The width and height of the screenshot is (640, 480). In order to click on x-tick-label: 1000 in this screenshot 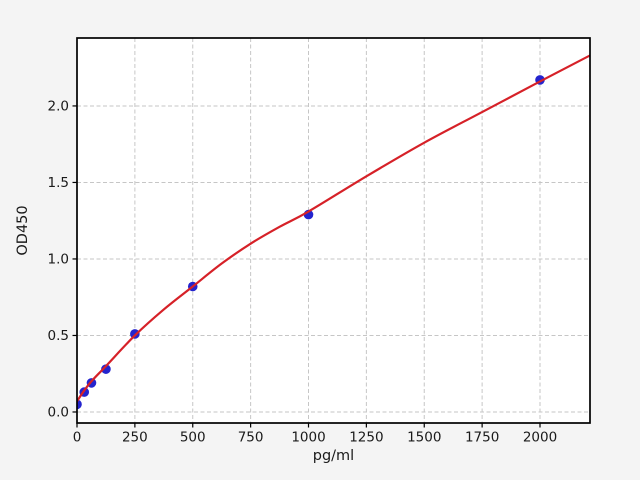, I will do `click(308, 438)`.